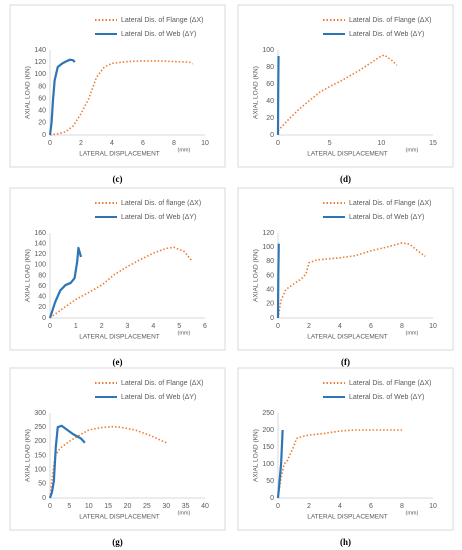 Image resolution: width=462 pixels, height=550 pixels. I want to click on caption: (g), so click(117, 542).